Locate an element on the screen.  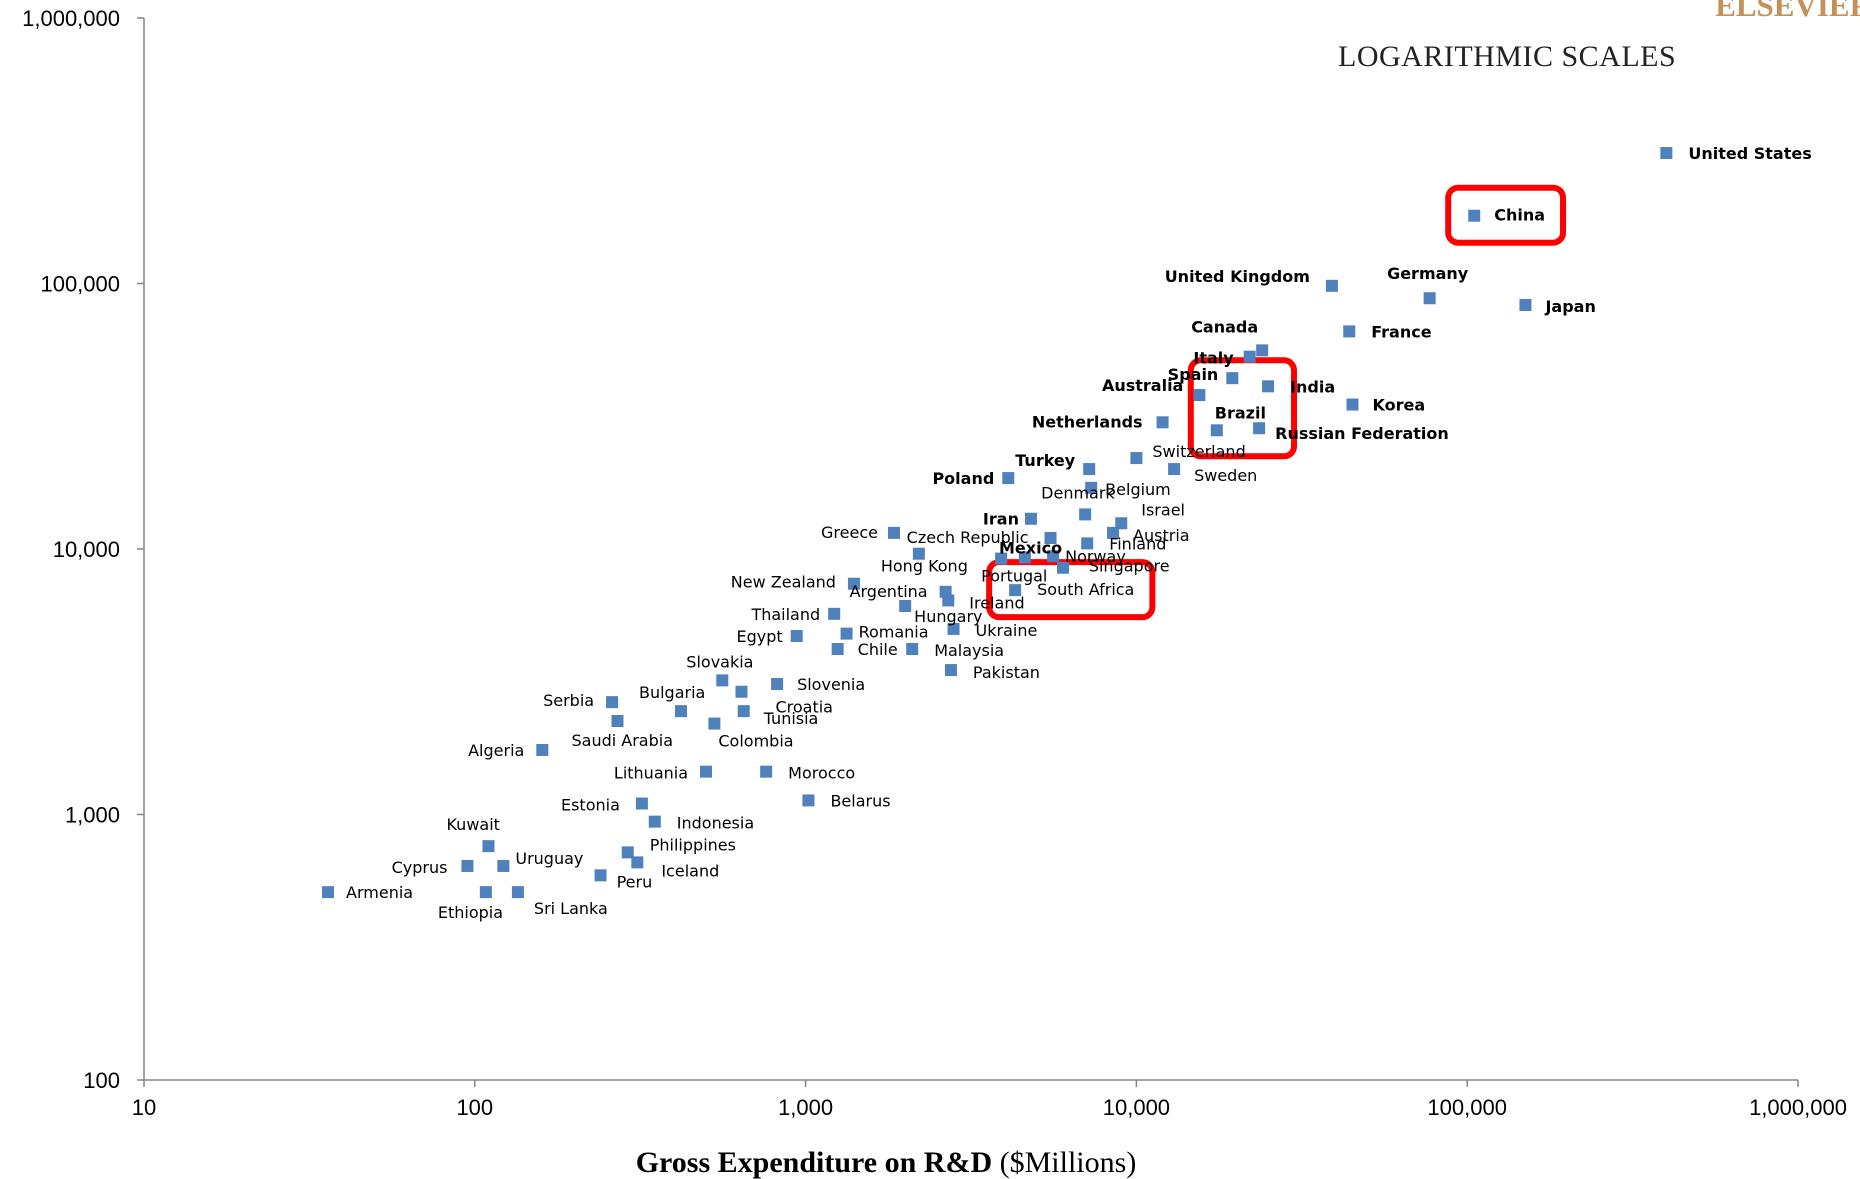
point-label: Ukraine is located at coordinates (1007, 630).